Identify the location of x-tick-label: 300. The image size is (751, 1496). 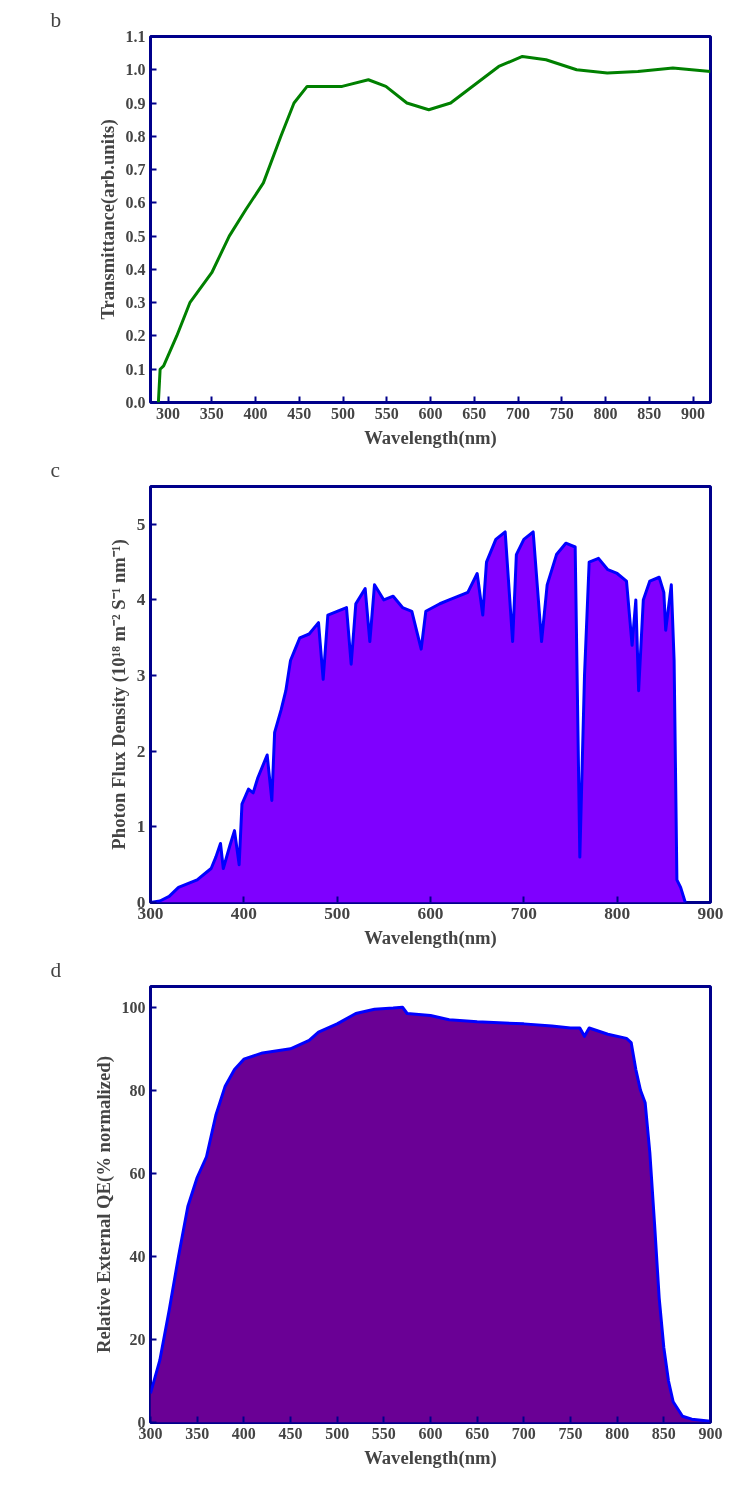
(168, 413).